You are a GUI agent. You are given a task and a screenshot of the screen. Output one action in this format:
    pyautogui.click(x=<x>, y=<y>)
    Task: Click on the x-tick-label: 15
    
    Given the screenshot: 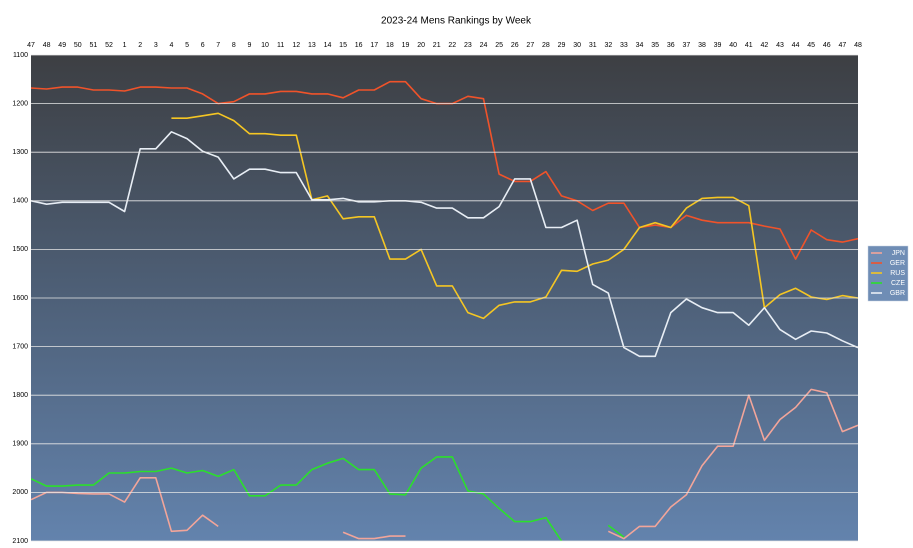 What is the action you would take?
    pyautogui.click(x=343, y=45)
    